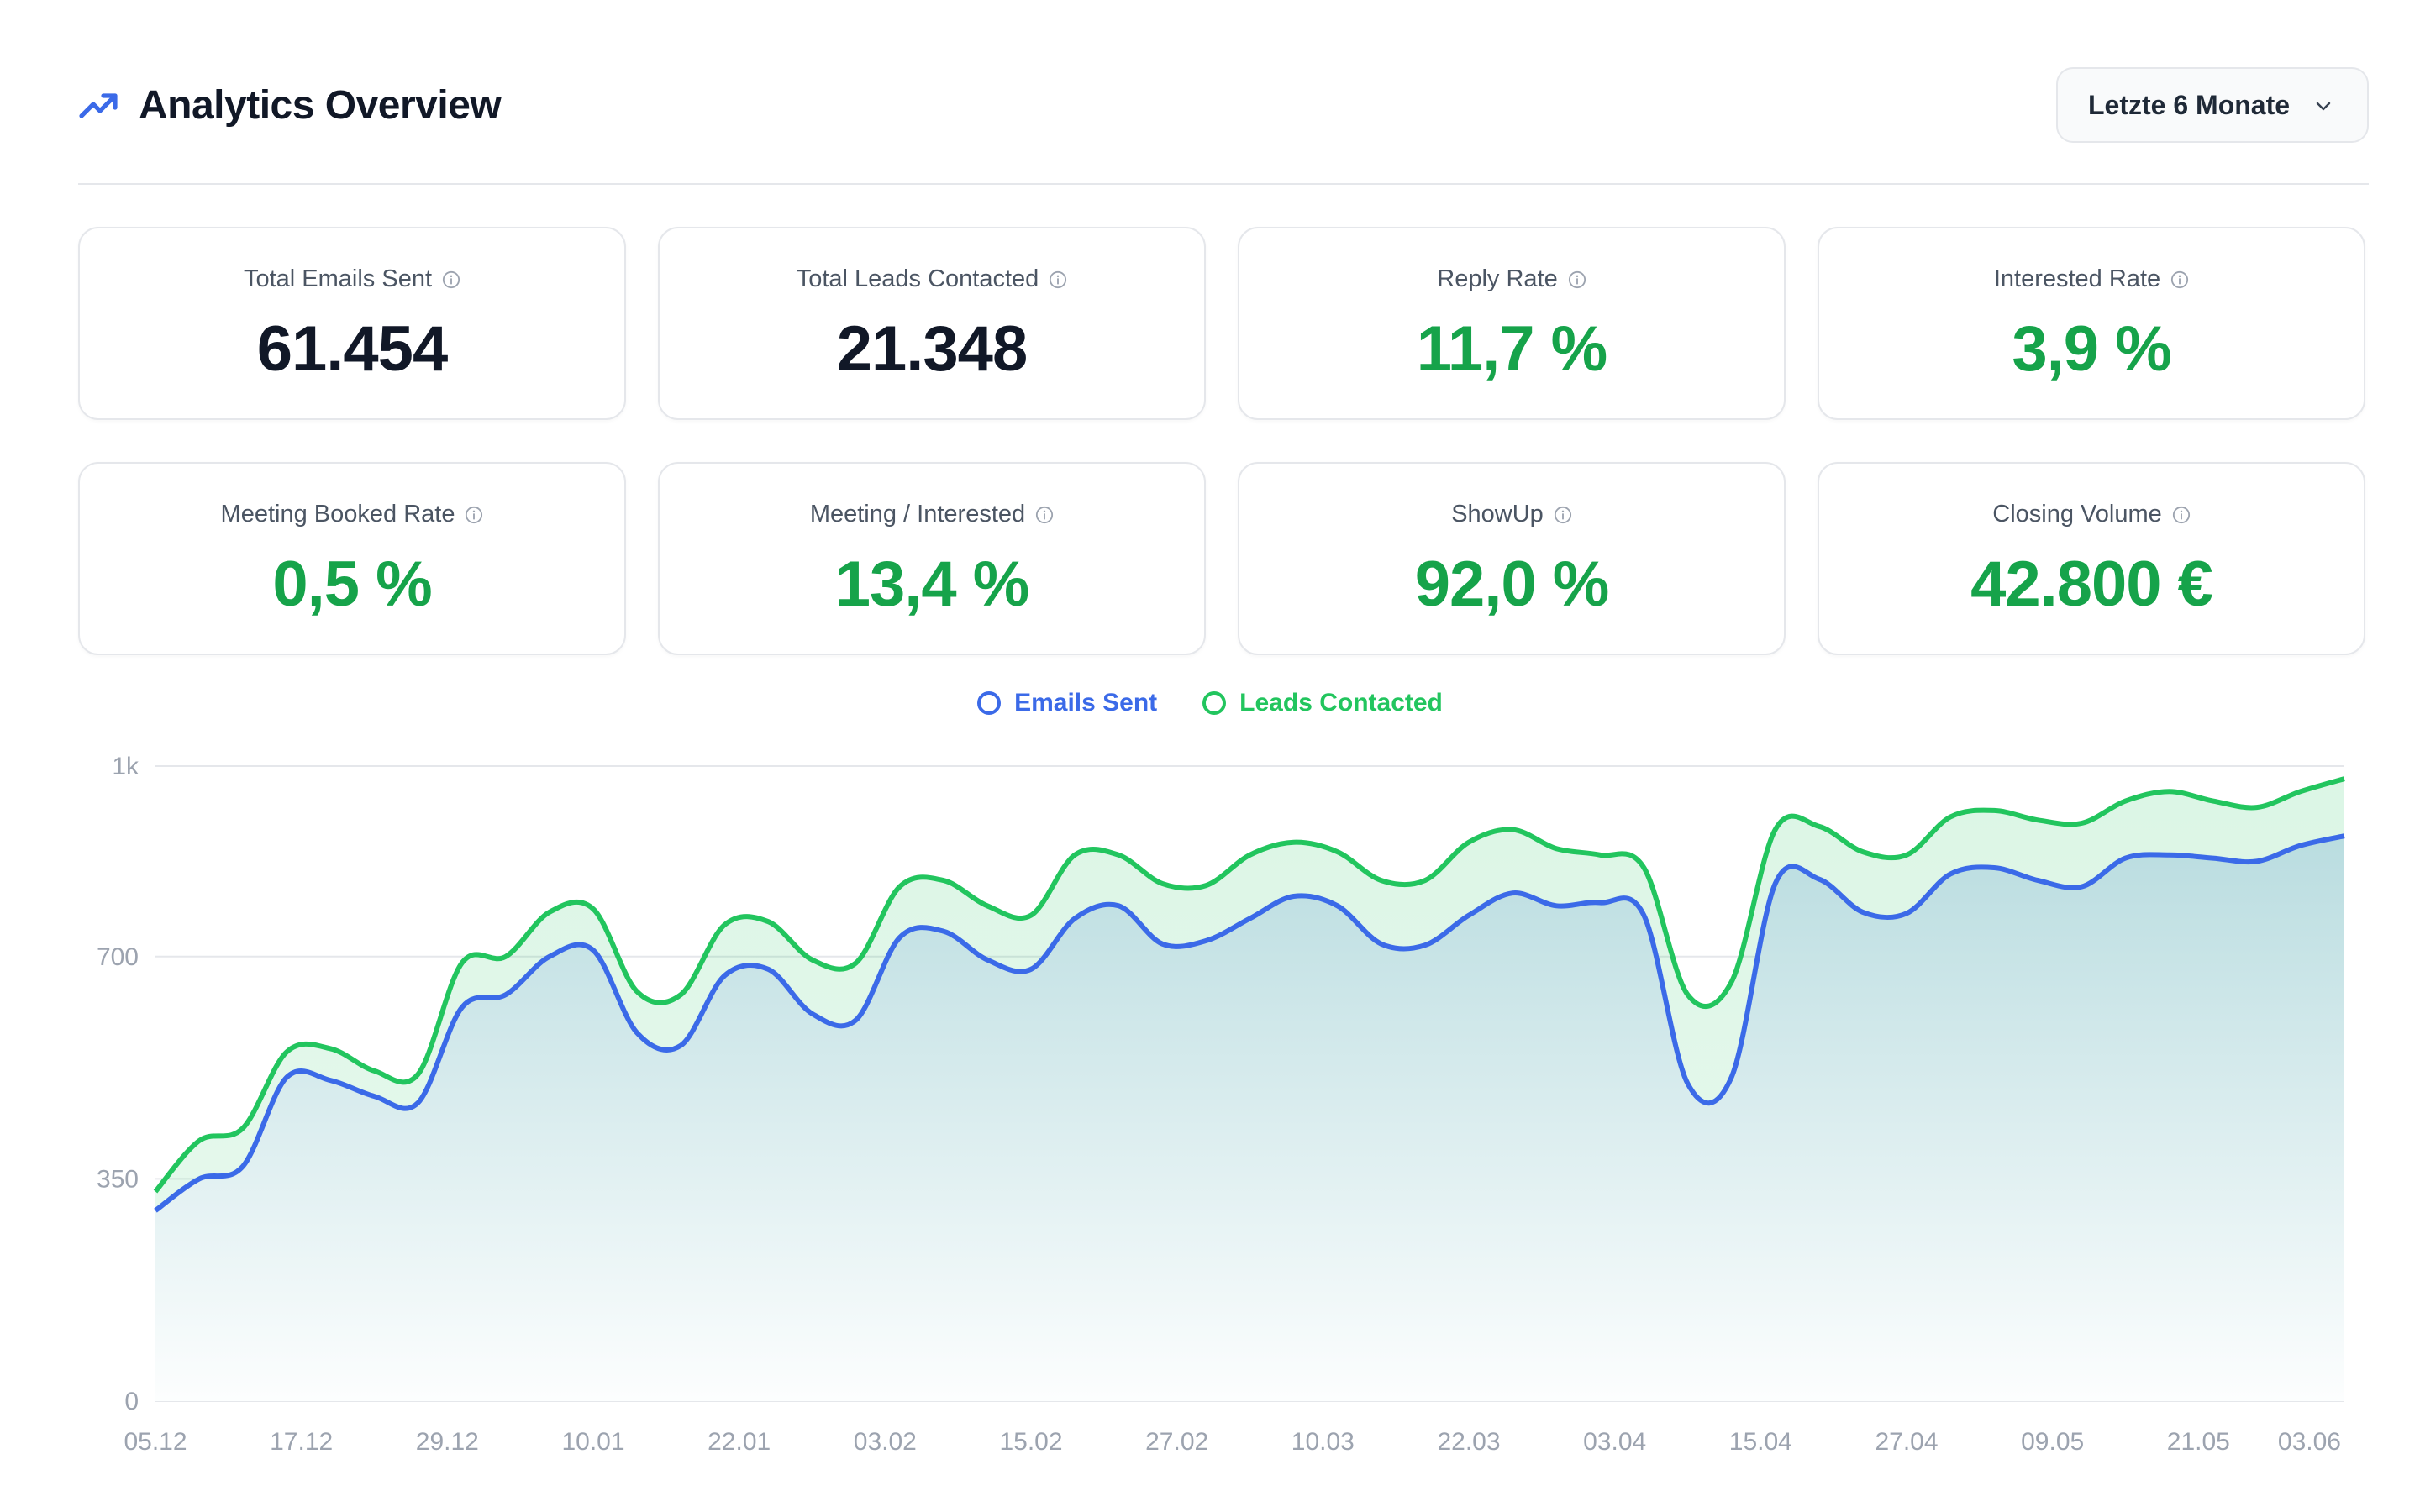 The width and height of the screenshot is (2420, 1512). I want to click on y-tick-label: 700, so click(118, 957).